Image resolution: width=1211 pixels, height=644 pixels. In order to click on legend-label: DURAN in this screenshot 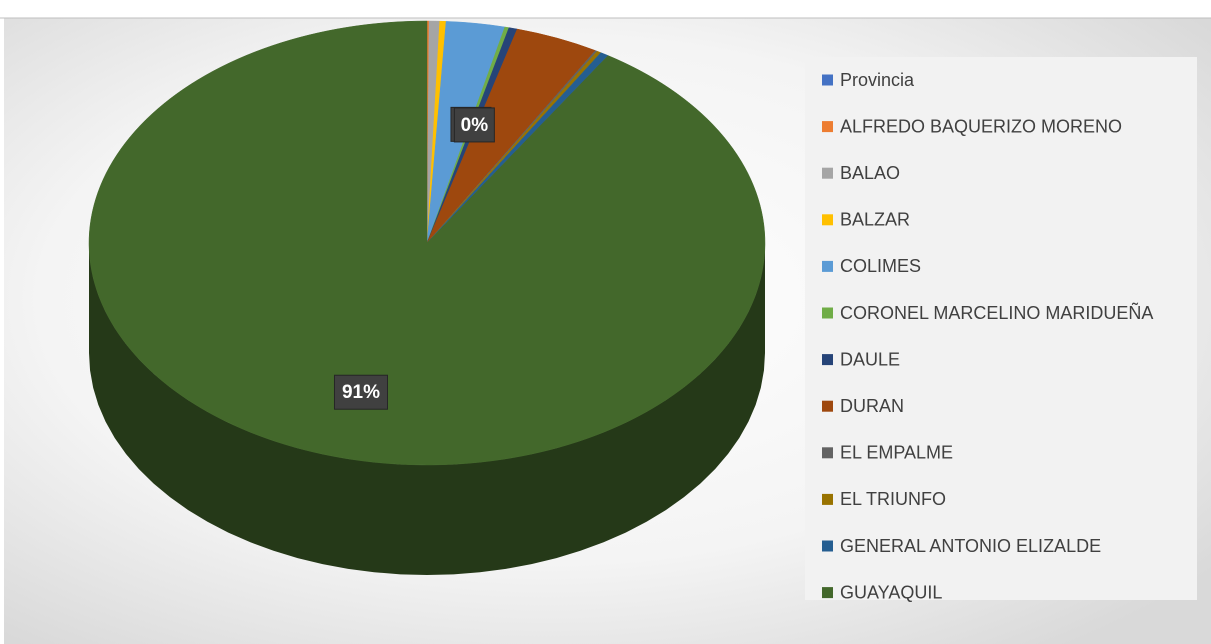, I will do `click(872, 406)`.